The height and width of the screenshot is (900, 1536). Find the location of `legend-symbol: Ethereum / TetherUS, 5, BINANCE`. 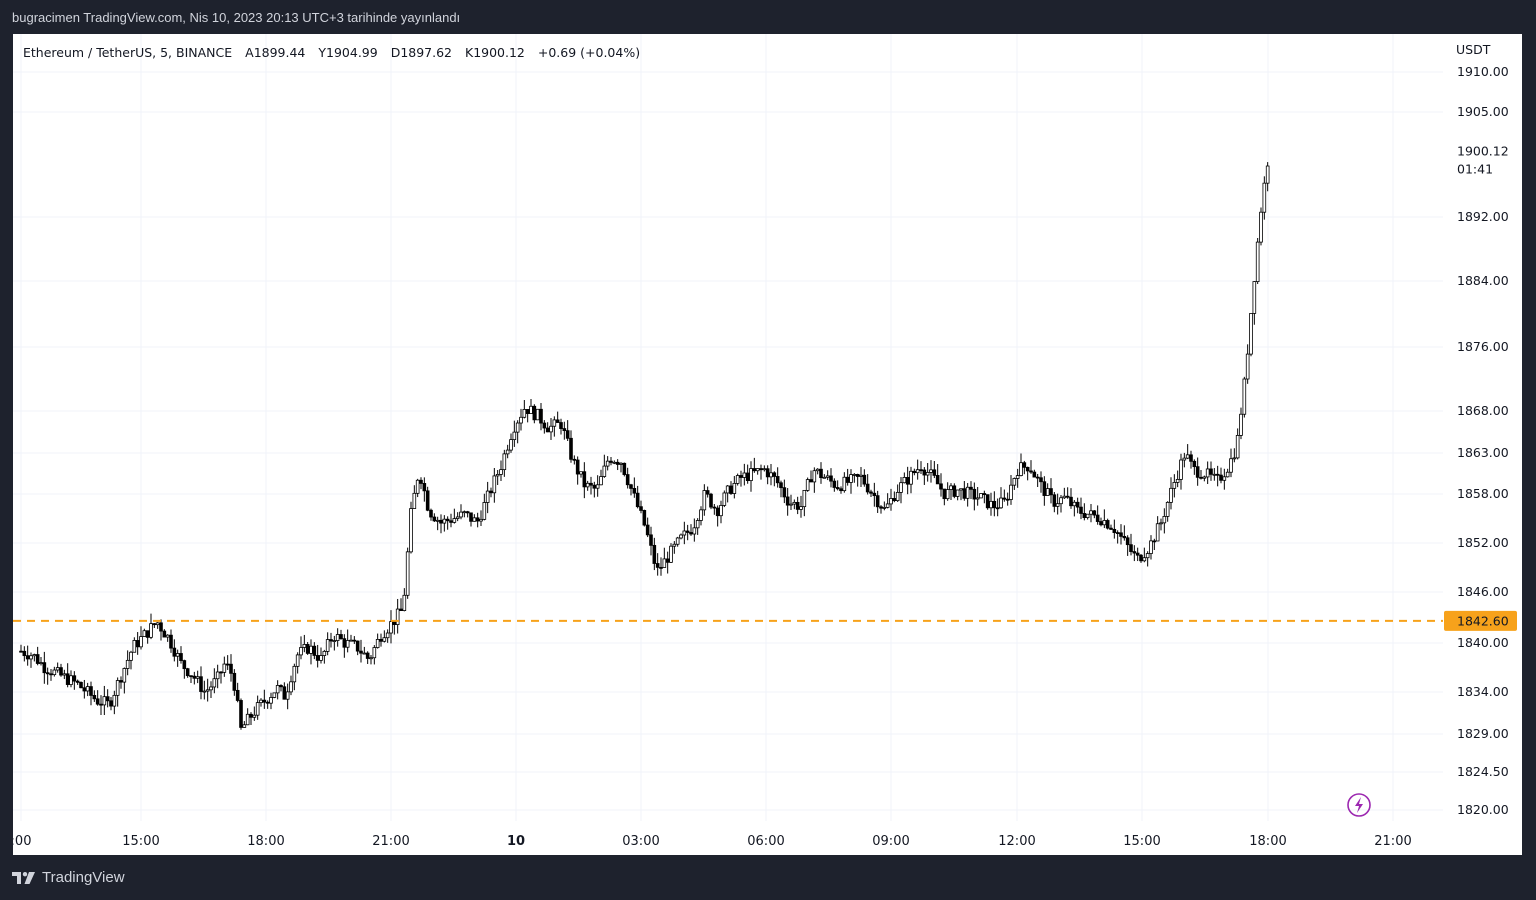

legend-symbol: Ethereum / TetherUS, 5, BINANCE is located at coordinates (128, 52).